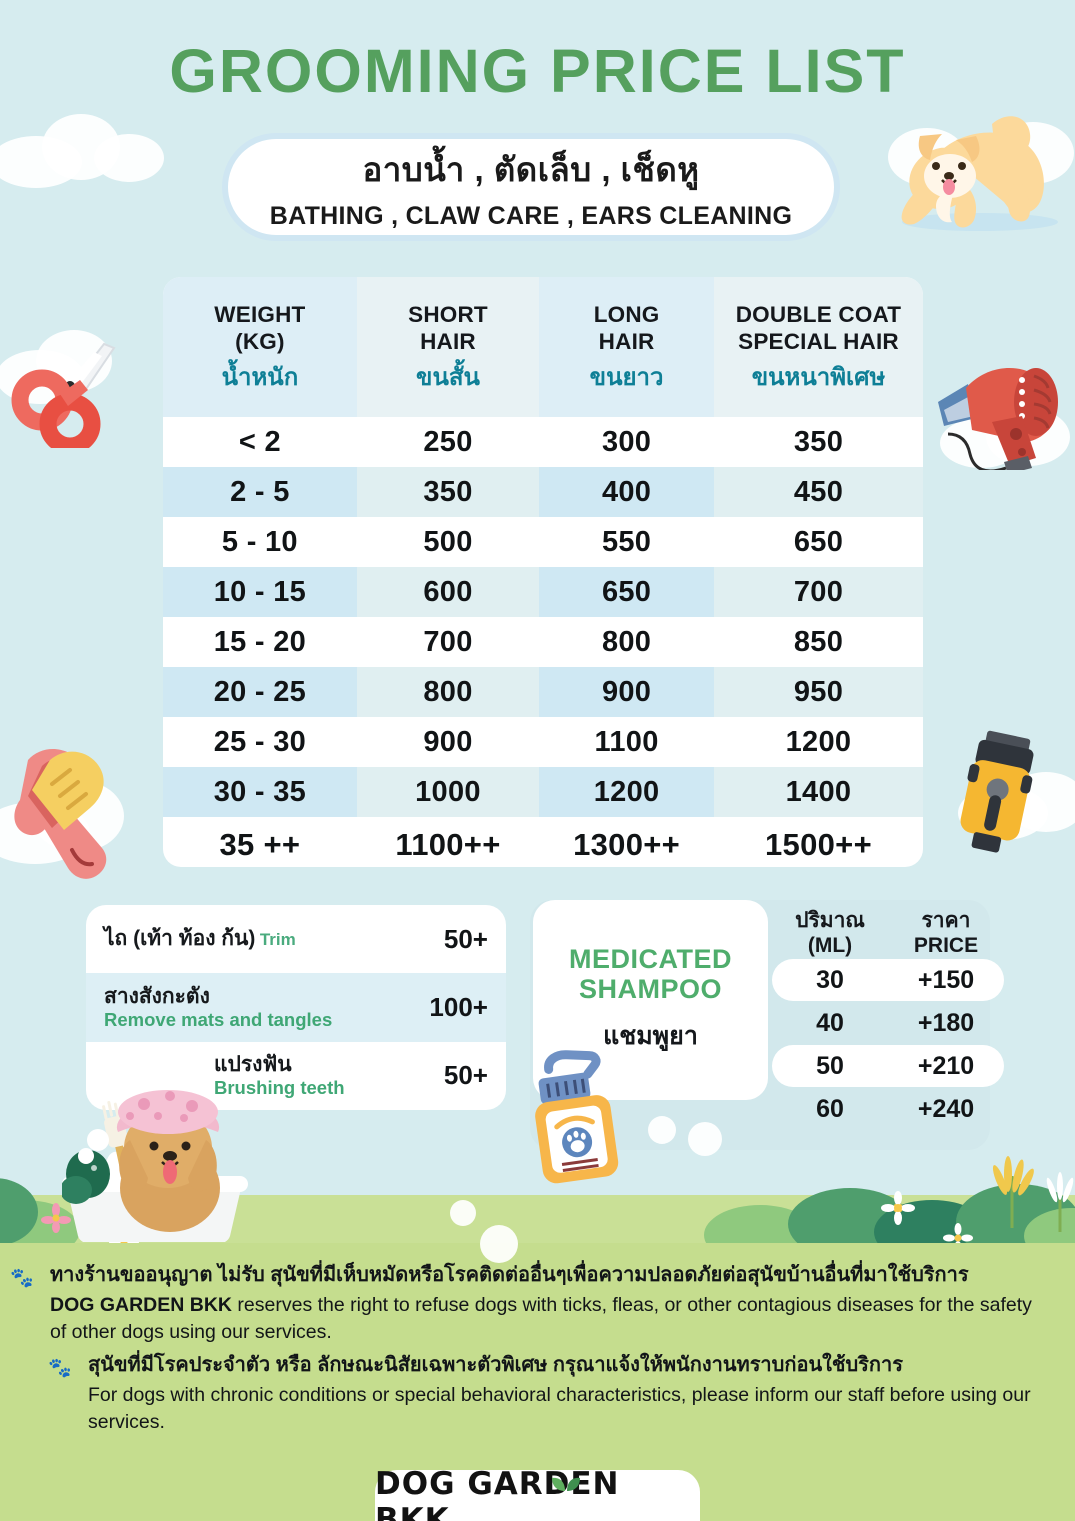 This screenshot has height=1521, width=1075. I want to click on bushes-decoration-right, so click(889, 1205).